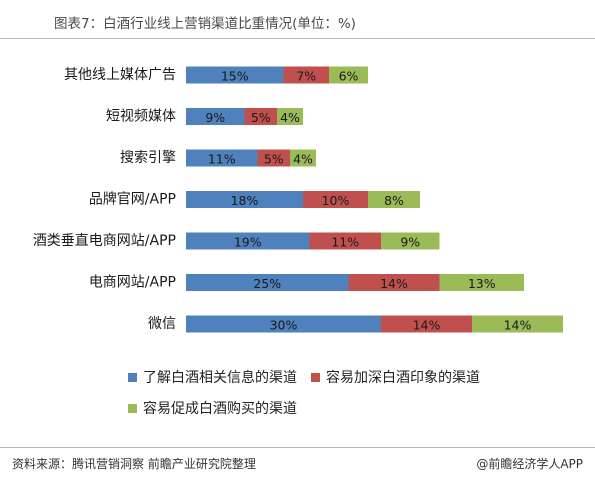 Image resolution: width=595 pixels, height=484 pixels. Describe the element at coordinates (297, 447) in the screenshot. I see `footer-divider` at that location.